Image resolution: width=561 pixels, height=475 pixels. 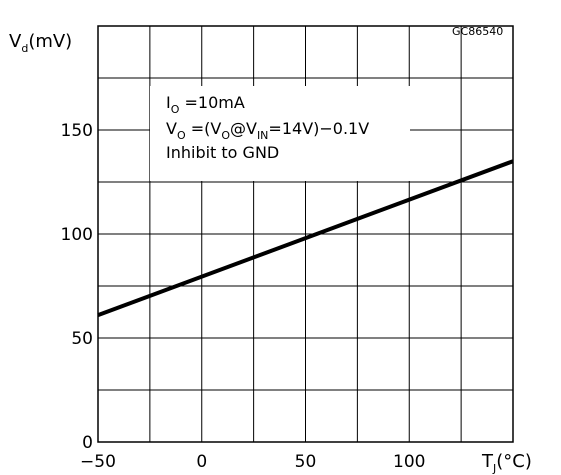 I want to click on x-axis-label: TJ(°C), so click(x=506, y=463).